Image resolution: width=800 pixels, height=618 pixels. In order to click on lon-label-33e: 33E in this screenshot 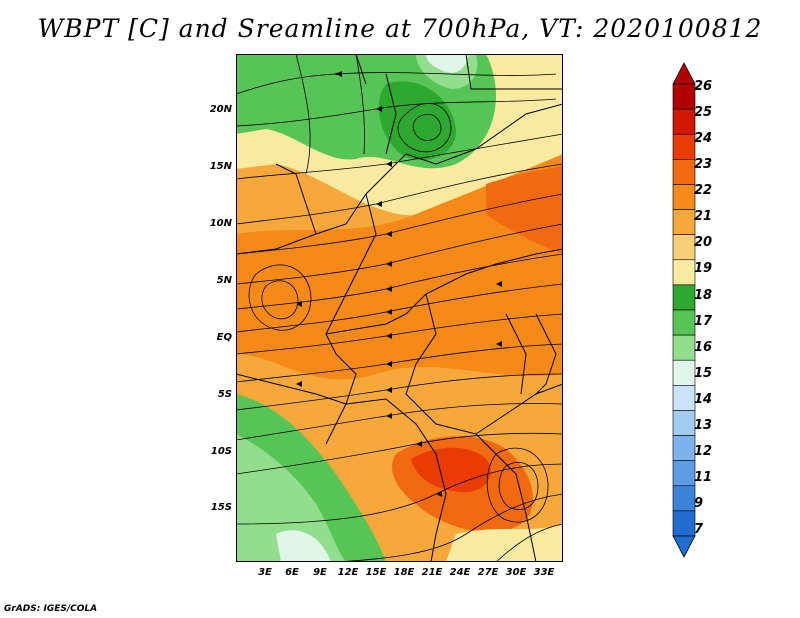, I will do `click(544, 572)`.